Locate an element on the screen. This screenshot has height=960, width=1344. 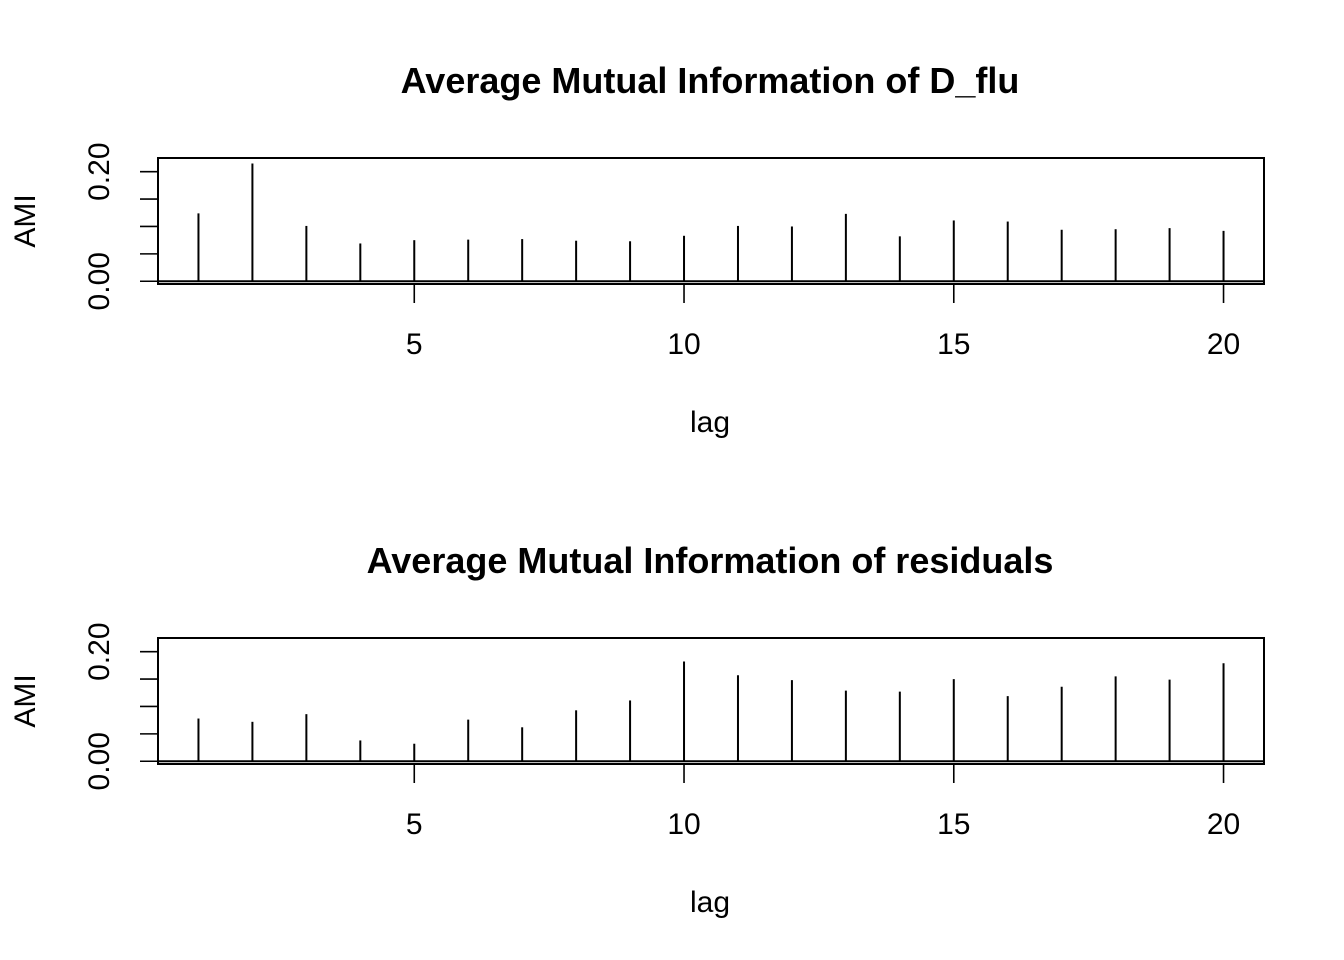
chart-title: Average Mutual Information of D_flu is located at coordinates (710, 80).